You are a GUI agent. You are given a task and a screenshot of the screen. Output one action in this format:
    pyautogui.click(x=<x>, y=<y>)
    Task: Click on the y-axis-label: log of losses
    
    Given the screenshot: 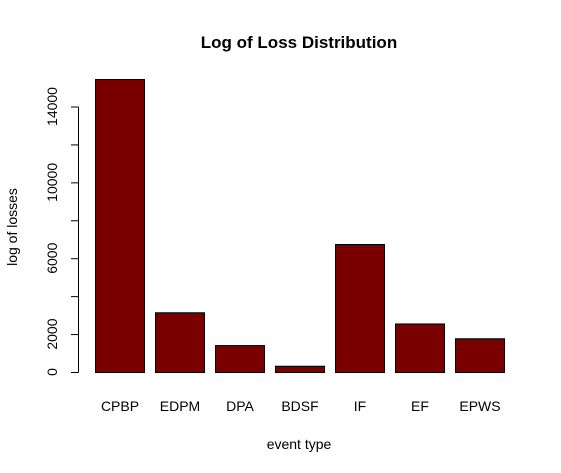 What is the action you would take?
    pyautogui.click(x=12, y=227)
    